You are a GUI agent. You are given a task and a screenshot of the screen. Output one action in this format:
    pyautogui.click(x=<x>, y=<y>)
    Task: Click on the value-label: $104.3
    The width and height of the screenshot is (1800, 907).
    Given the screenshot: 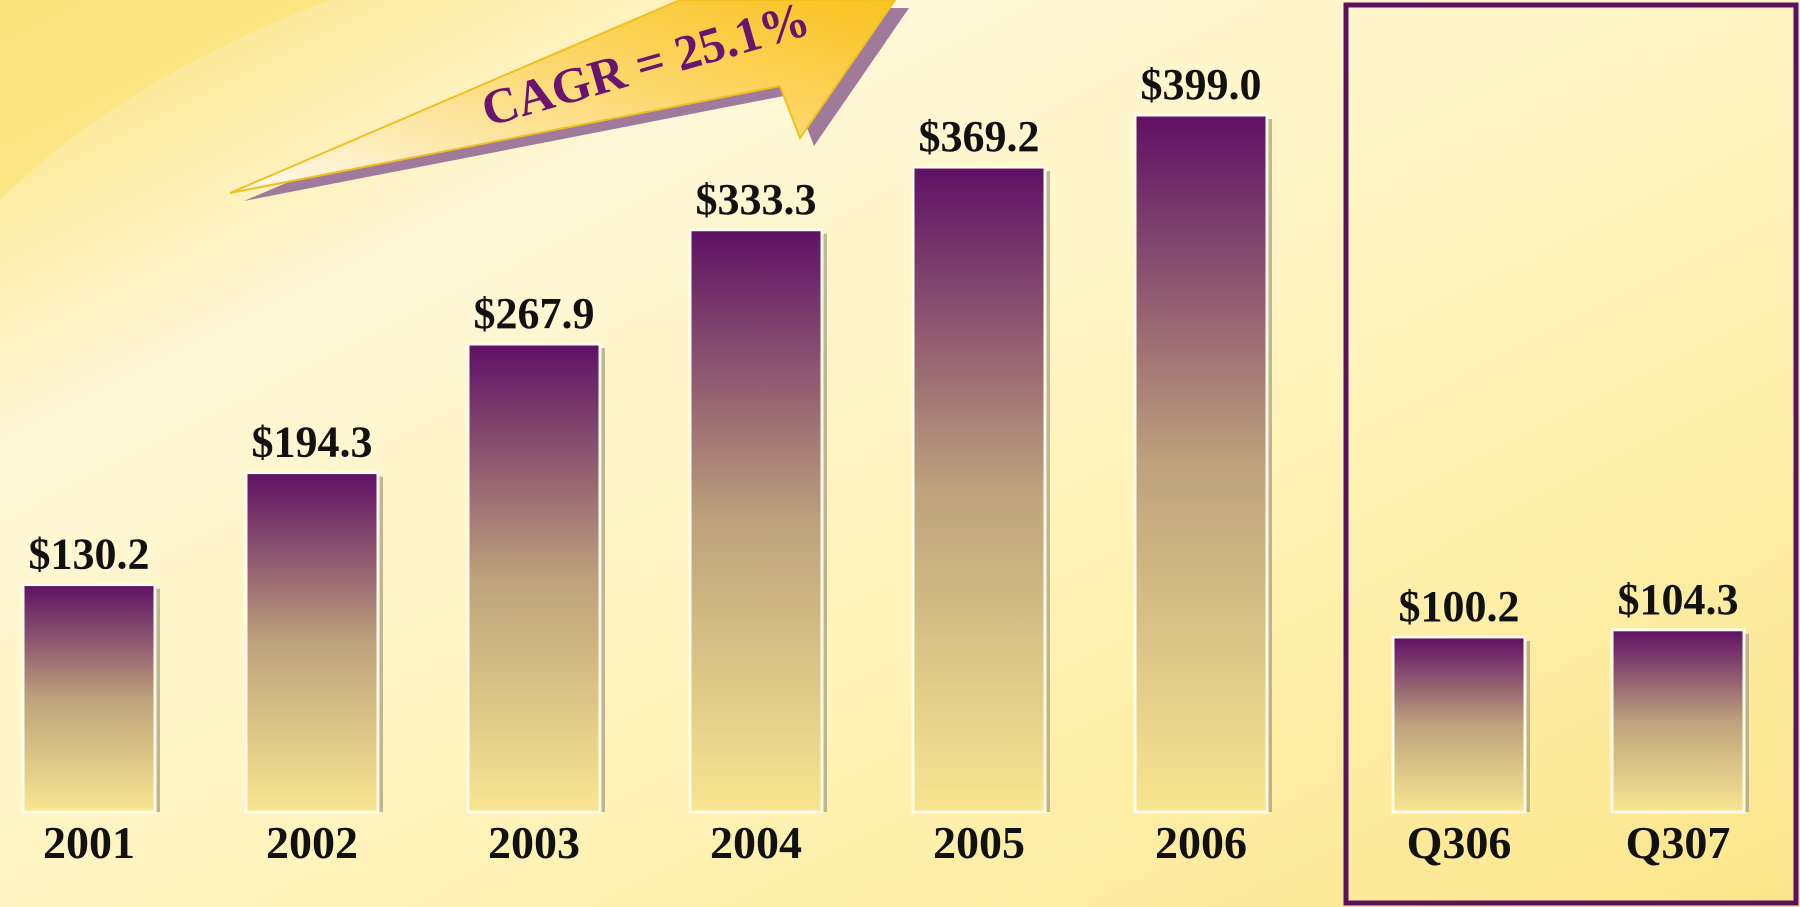 What is the action you would take?
    pyautogui.click(x=1678, y=599)
    